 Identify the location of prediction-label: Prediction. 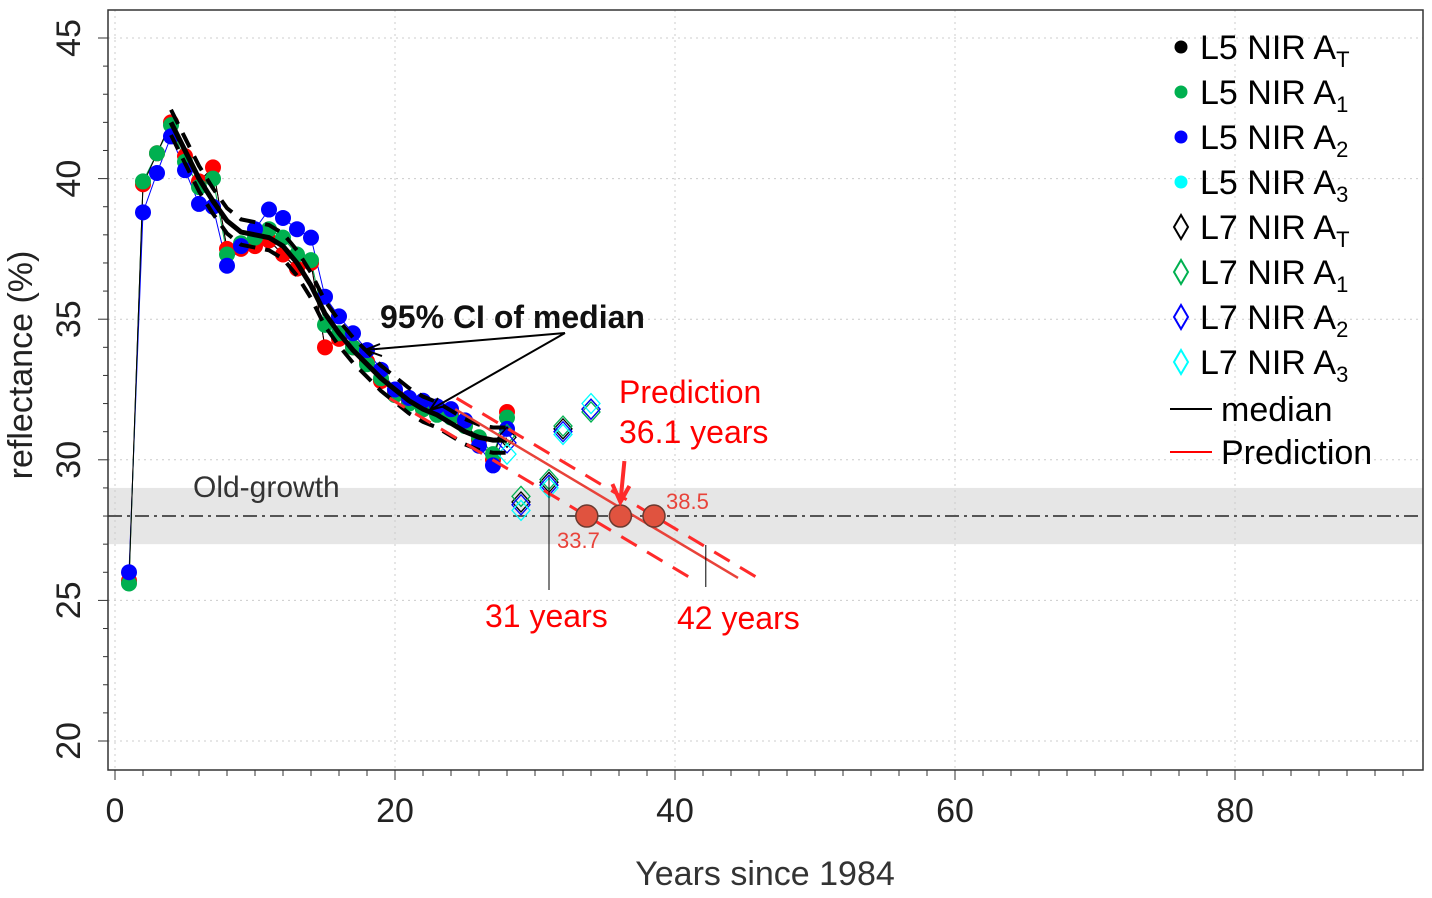
(690, 392).